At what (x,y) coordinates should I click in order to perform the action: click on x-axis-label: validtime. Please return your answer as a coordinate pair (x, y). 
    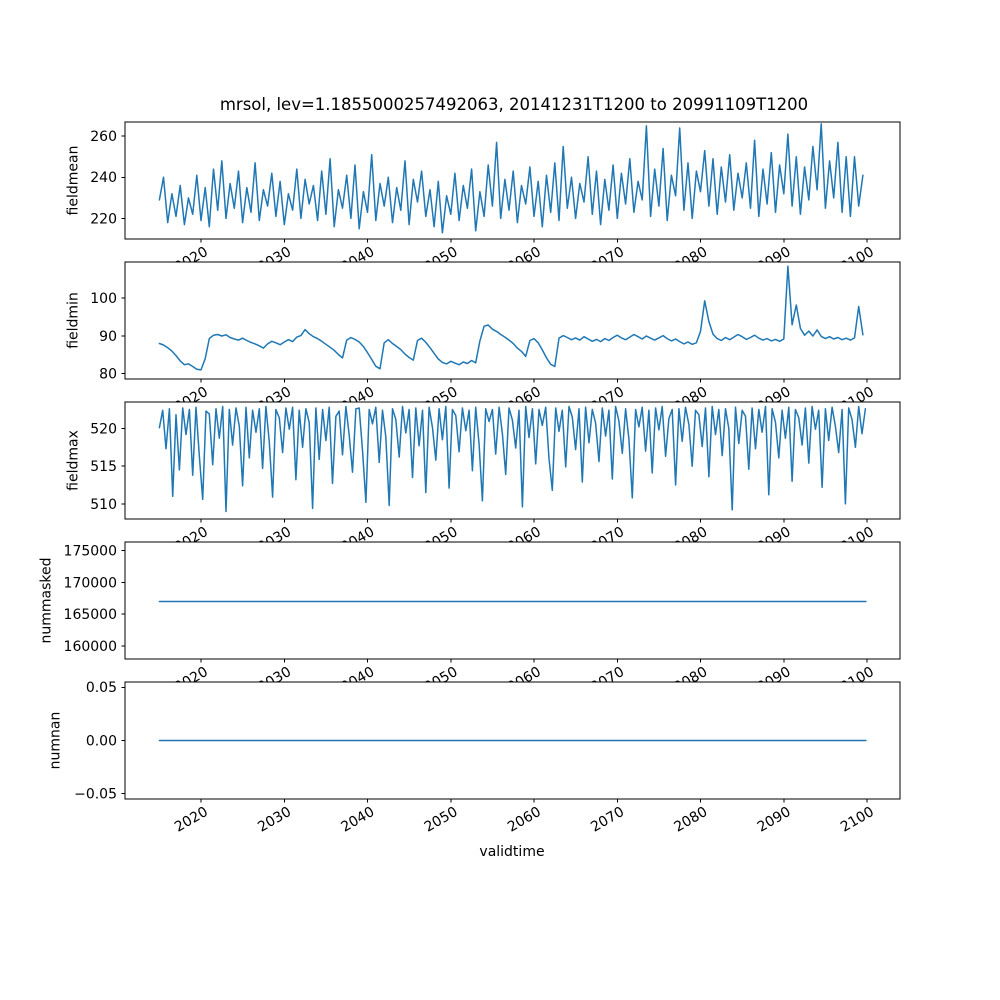
    Looking at the image, I should click on (511, 852).